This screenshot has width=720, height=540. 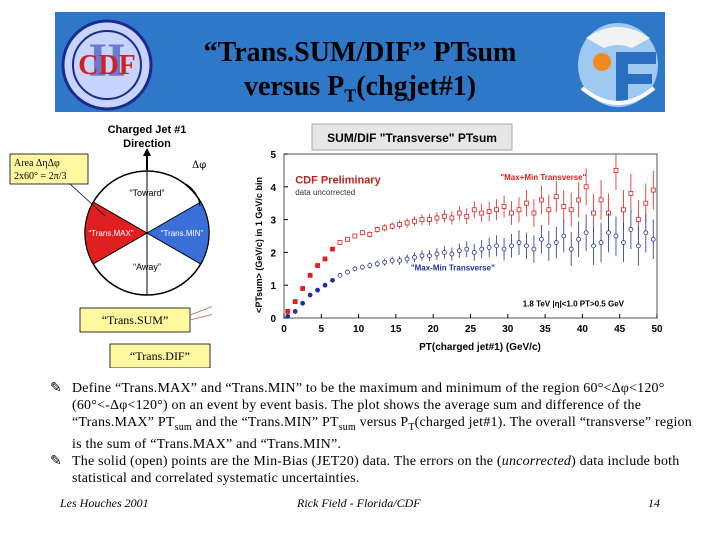 What do you see at coordinates (273, 319) in the screenshot?
I see `y-tick-label: 0` at bounding box center [273, 319].